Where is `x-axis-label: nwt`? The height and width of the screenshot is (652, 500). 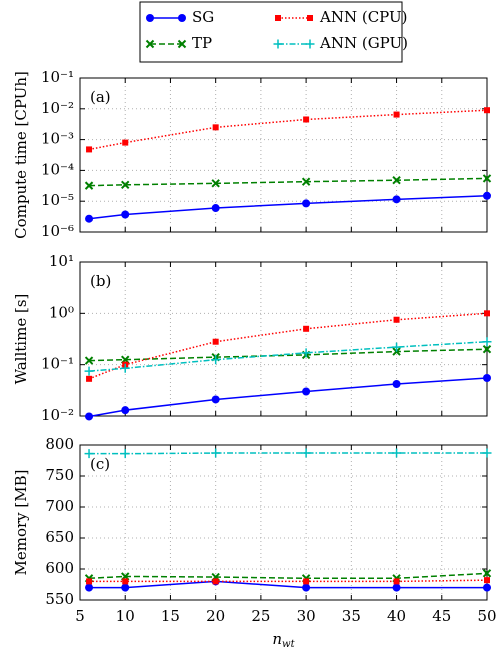
x-axis-label: nwt is located at coordinates (283, 640).